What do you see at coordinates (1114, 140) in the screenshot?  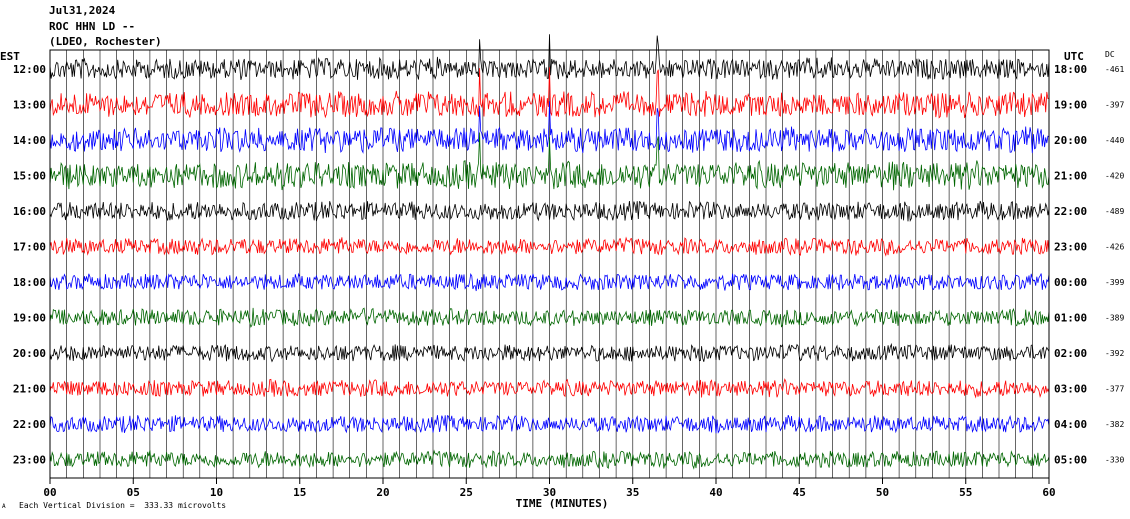 I see `dc-offset-label: -440` at bounding box center [1114, 140].